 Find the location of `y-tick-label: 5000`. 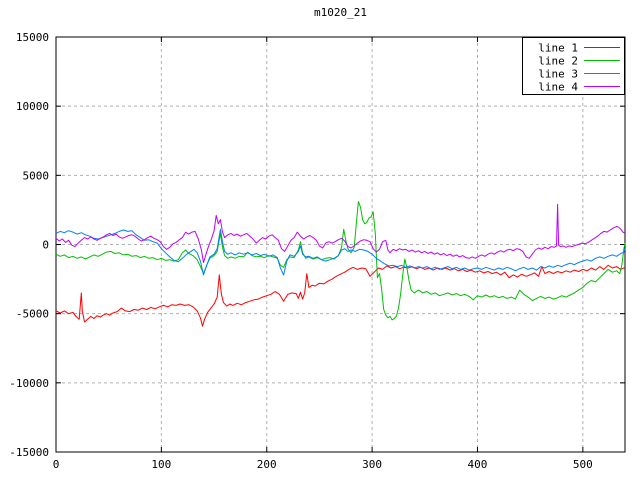

y-tick-label: 5000 is located at coordinates (36, 175).